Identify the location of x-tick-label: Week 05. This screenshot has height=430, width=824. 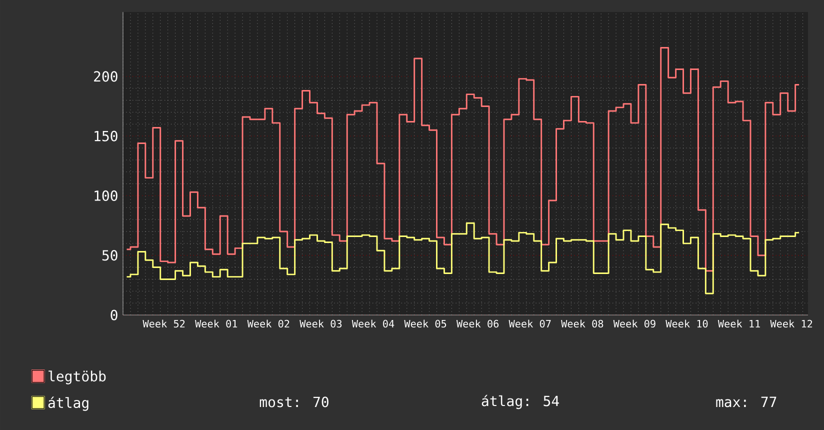
(425, 324).